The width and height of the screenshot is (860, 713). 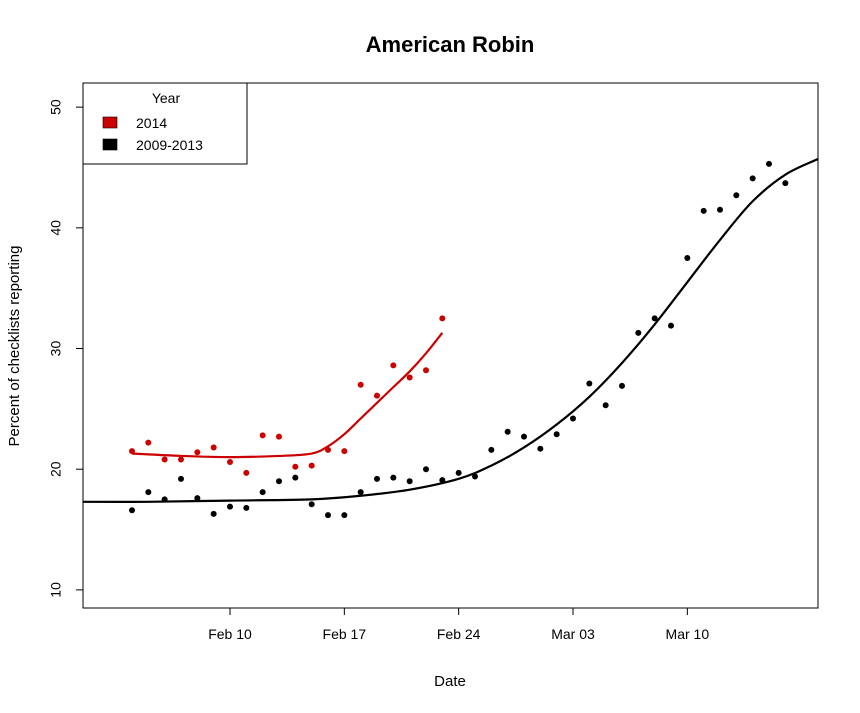 What do you see at coordinates (230, 634) in the screenshot?
I see `x-tick-label-0: Feb 10` at bounding box center [230, 634].